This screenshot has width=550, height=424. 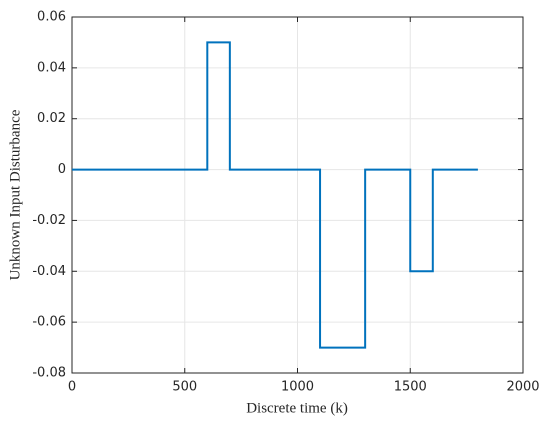 I want to click on x-tick-label: 0, so click(x=72, y=387).